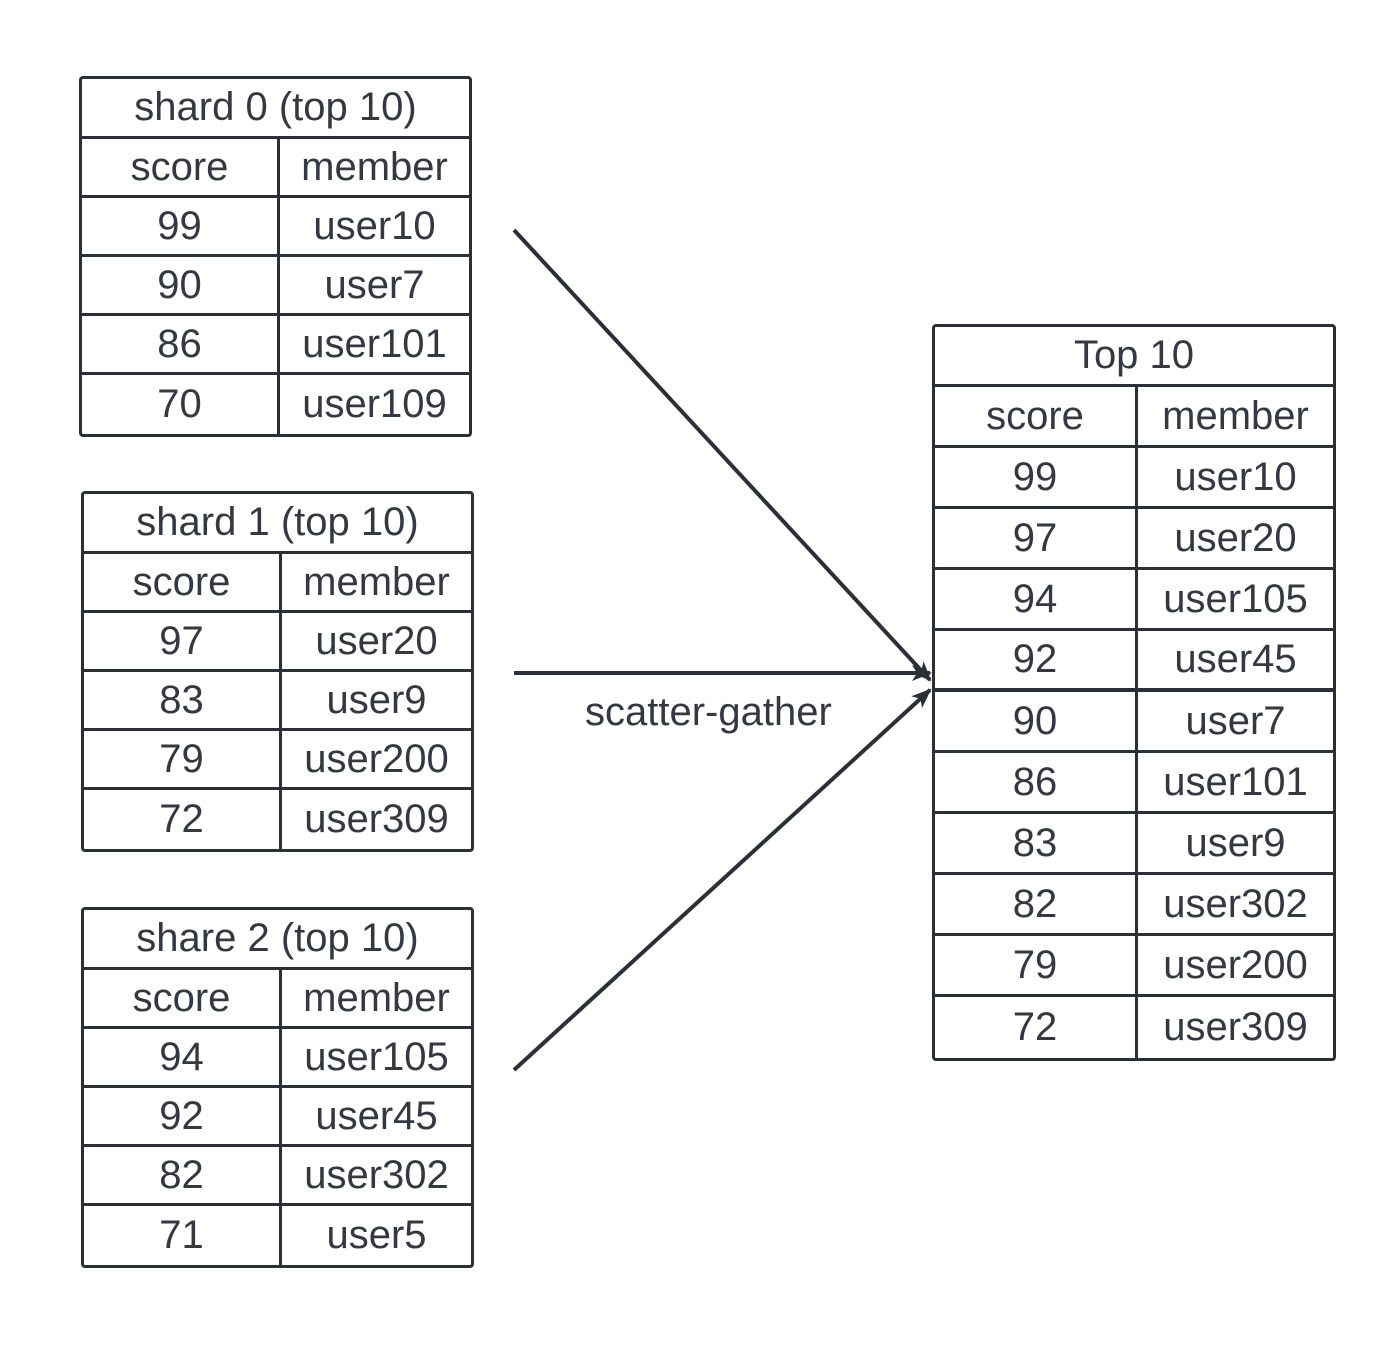  Describe the element at coordinates (708, 712) in the screenshot. I see `scatter-gather-label: scatter-gather` at that location.